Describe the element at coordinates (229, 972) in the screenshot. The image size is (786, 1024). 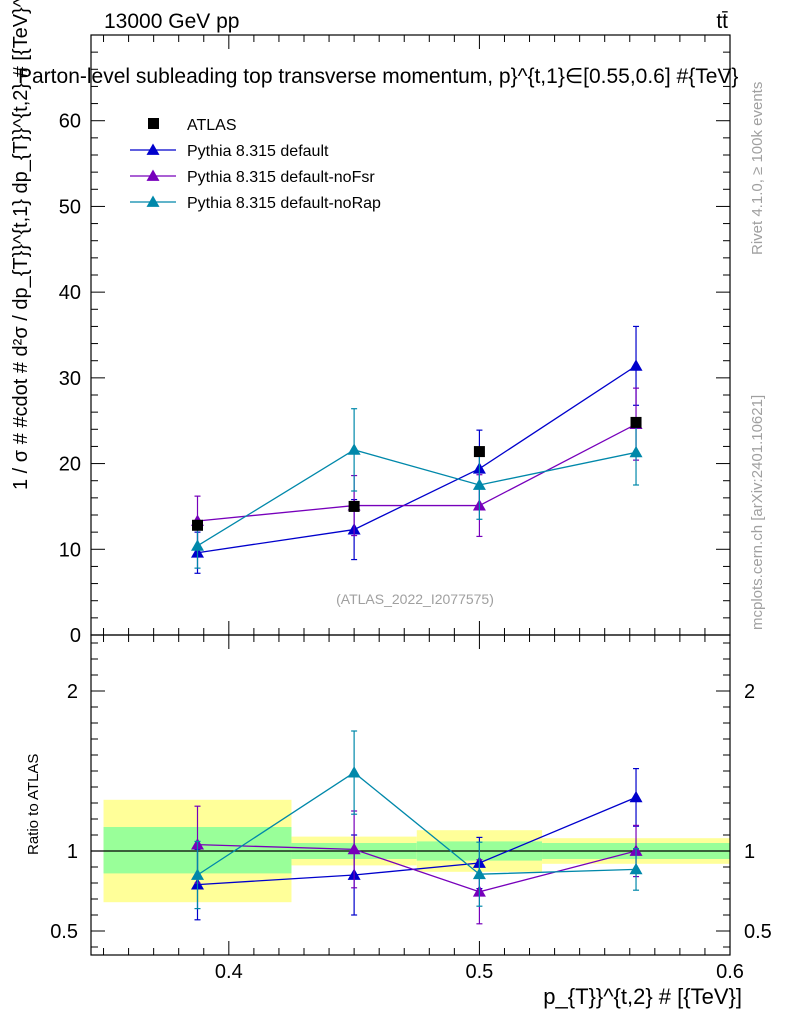
I see `x-tick-label: 0.4` at that location.